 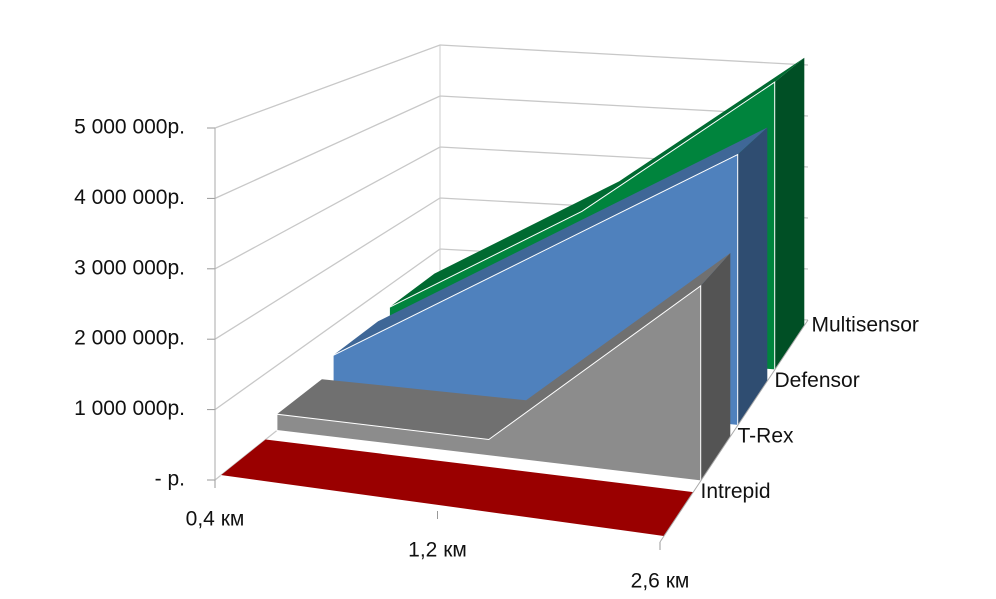 What do you see at coordinates (766, 435) in the screenshot?
I see `legend-label: T-Rex` at bounding box center [766, 435].